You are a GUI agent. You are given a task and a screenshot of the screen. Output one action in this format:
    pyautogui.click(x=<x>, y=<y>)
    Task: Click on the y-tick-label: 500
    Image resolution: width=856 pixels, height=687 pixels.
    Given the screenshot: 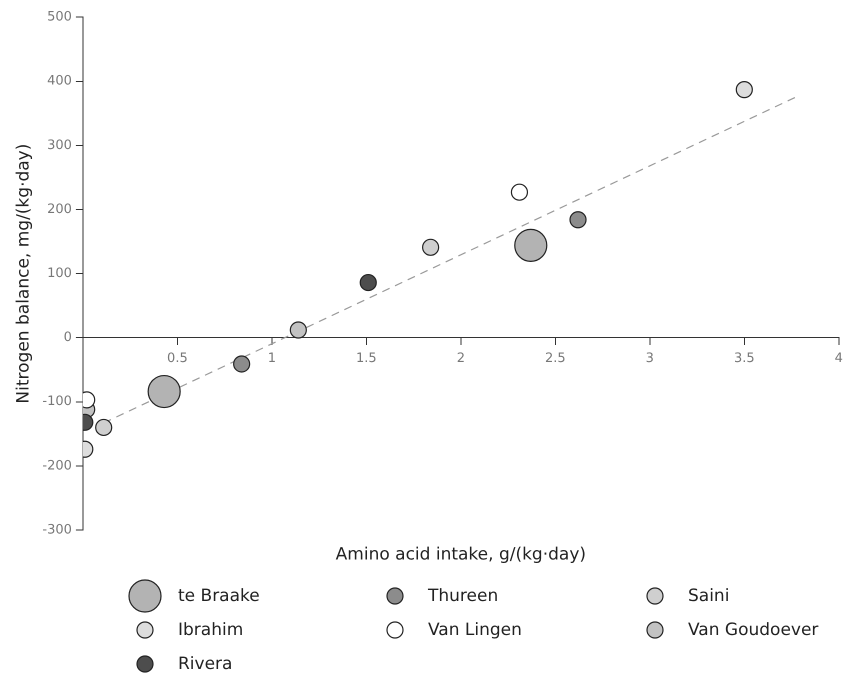 What is the action you would take?
    pyautogui.click(x=59, y=17)
    